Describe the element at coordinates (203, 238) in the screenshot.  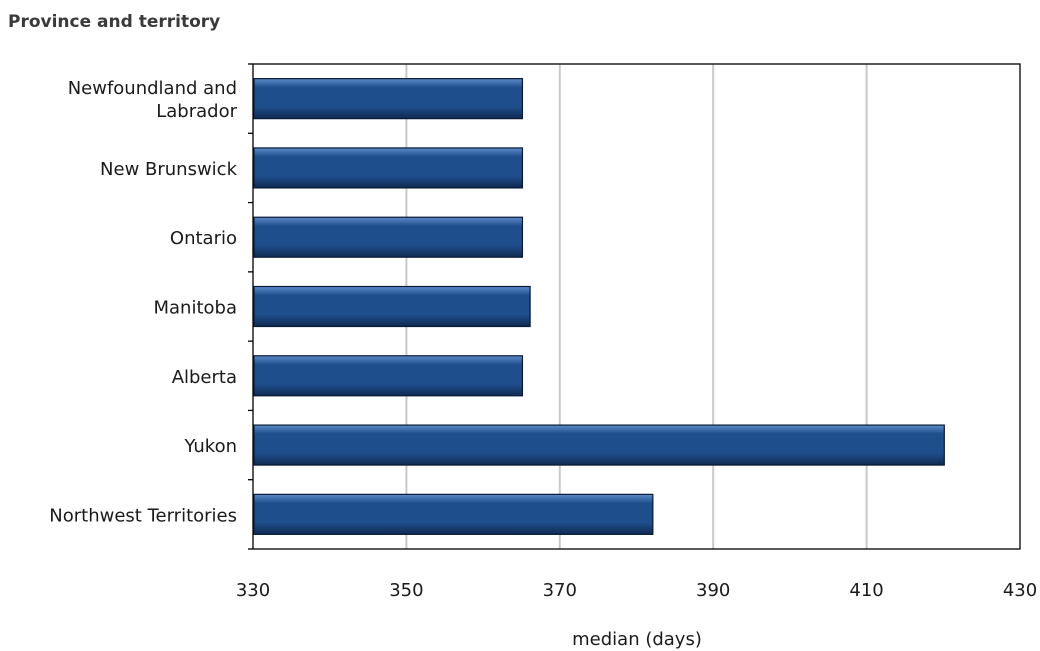
I see `category-label: Ontario` at that location.